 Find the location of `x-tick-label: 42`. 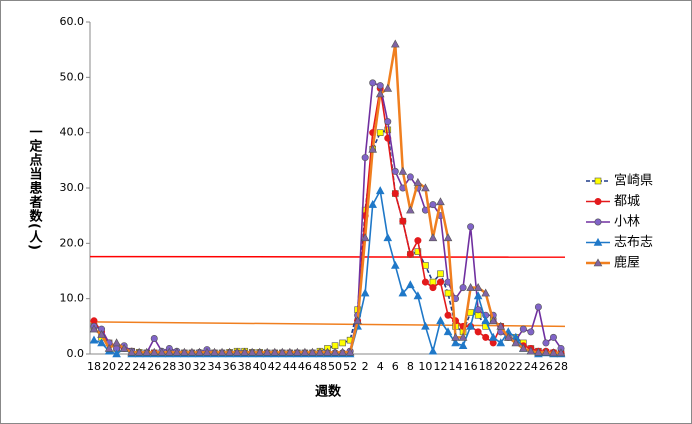

x-tick-label: 42 is located at coordinates (275, 366).